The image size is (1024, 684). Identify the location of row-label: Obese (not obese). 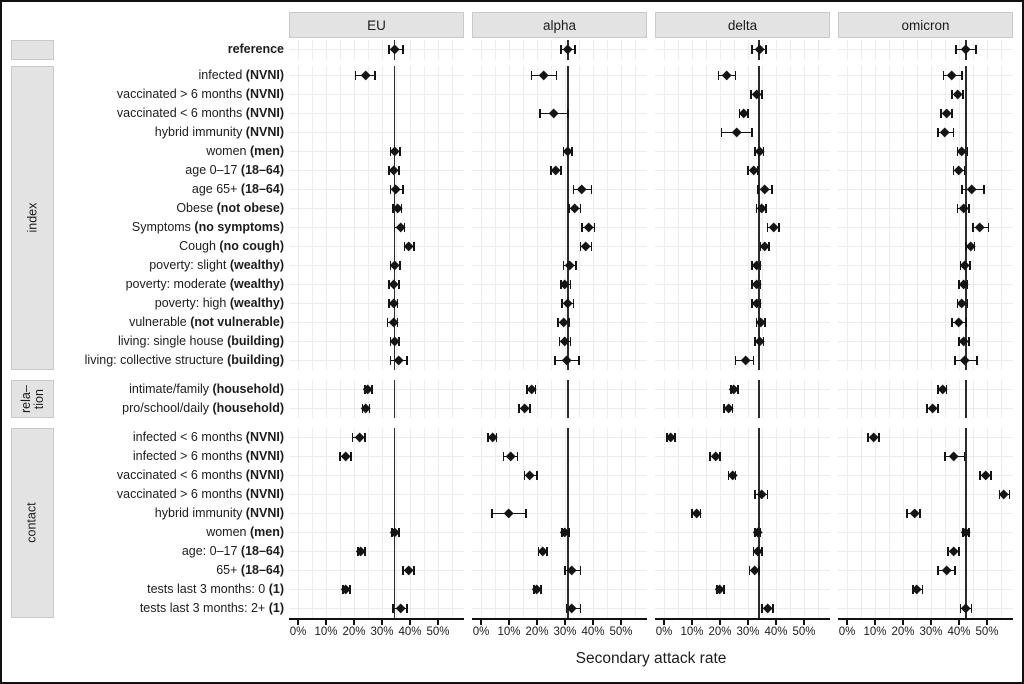
(230, 208).